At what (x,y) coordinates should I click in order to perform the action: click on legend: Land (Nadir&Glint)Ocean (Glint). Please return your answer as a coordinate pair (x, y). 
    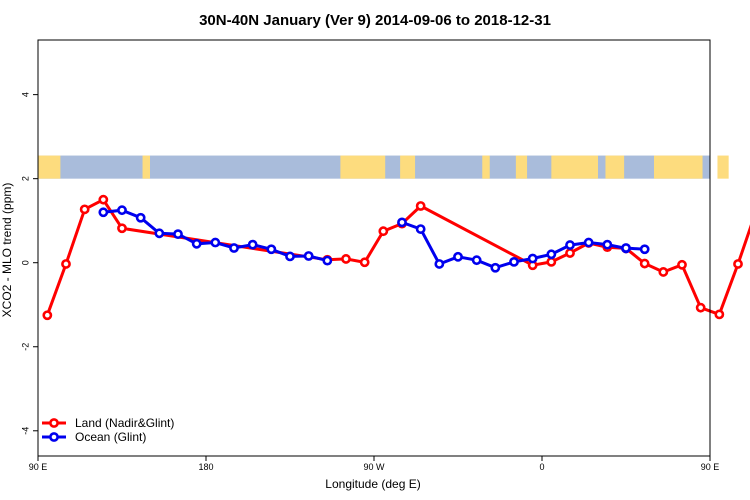
    Looking at the image, I should click on (108, 430).